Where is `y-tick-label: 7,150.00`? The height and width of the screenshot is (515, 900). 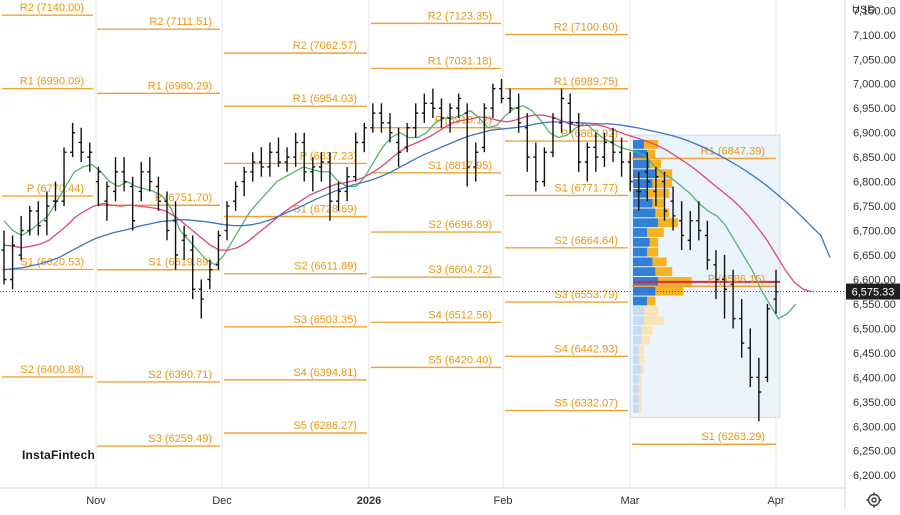 y-tick-label: 7,150.00 is located at coordinates (874, 11).